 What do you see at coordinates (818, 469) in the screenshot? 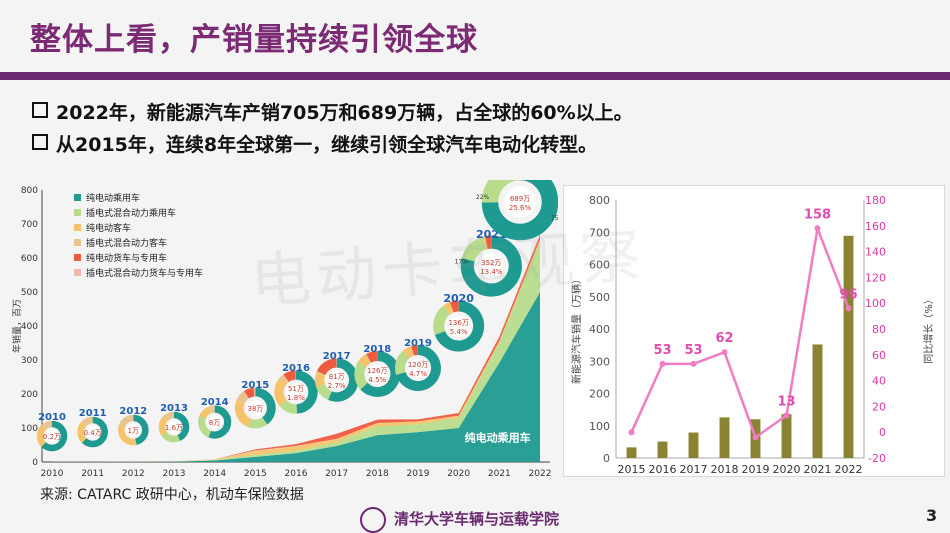
I see `x-tick-label: 2021` at bounding box center [818, 469].